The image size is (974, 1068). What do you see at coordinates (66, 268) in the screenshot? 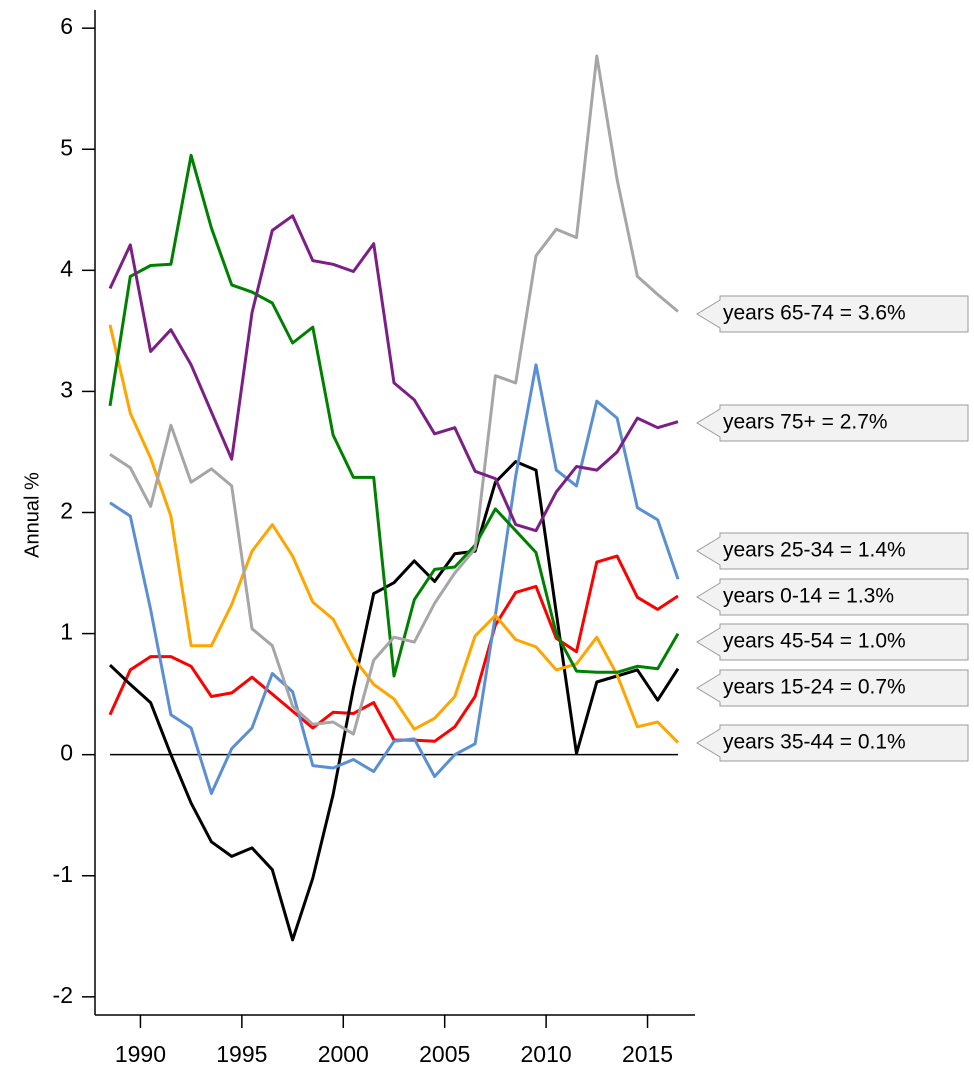
I see `y-tick-label: 4` at bounding box center [66, 268].